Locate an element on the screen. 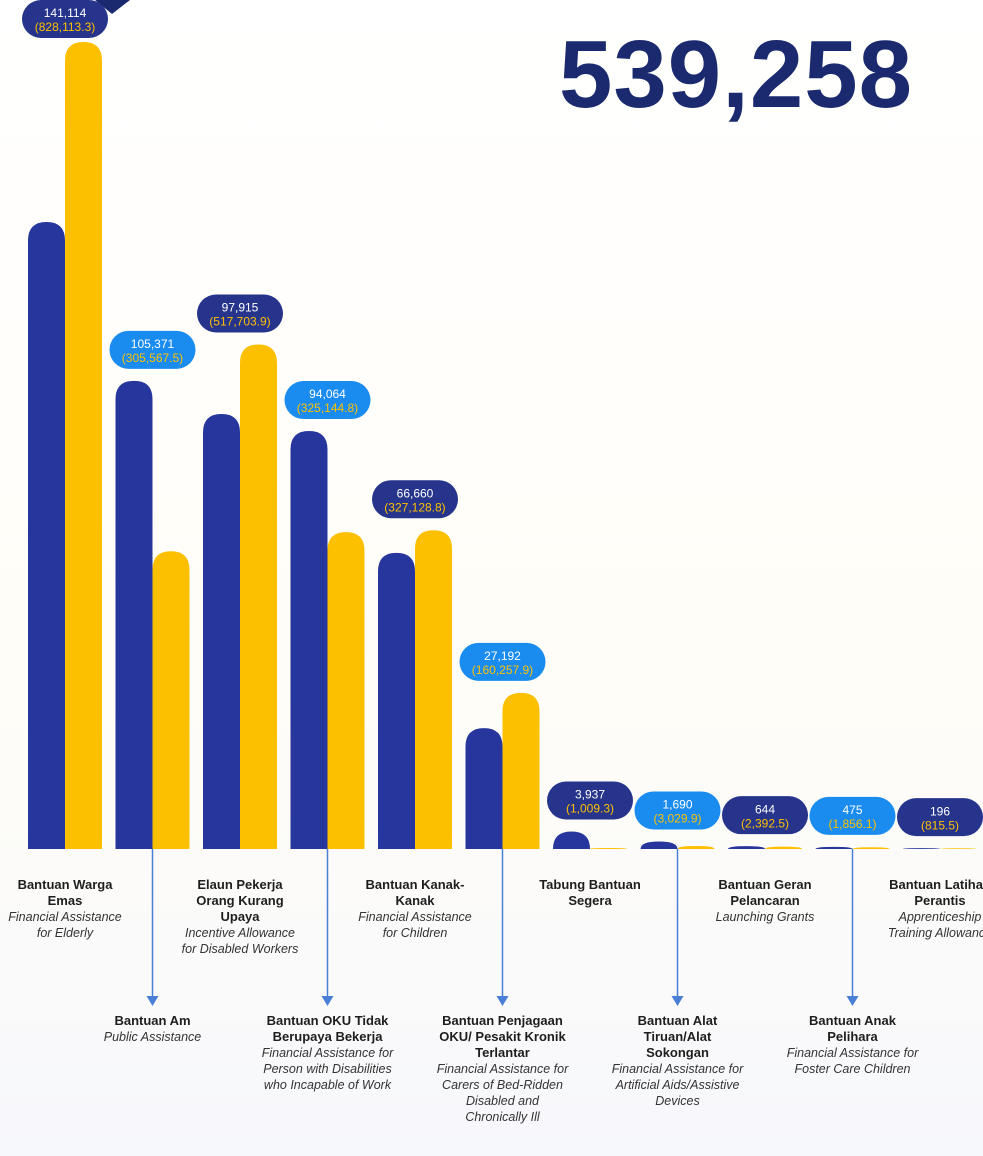 Image resolution: width=983 pixels, height=1156 pixels. amount-label: (305,567.5) is located at coordinates (152, 358).